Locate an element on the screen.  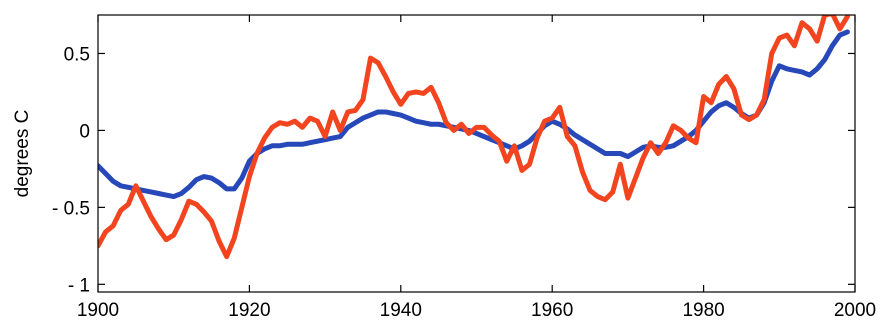
y-axis-label: degrees C is located at coordinates (22, 154).